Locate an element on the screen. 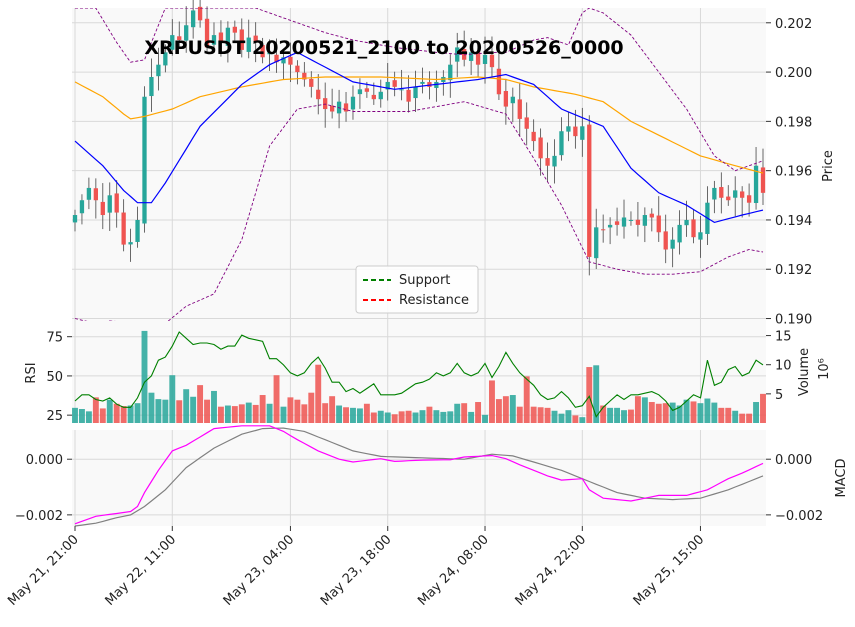 The image size is (855, 627). macd-layer is located at coordinates (419, 476).